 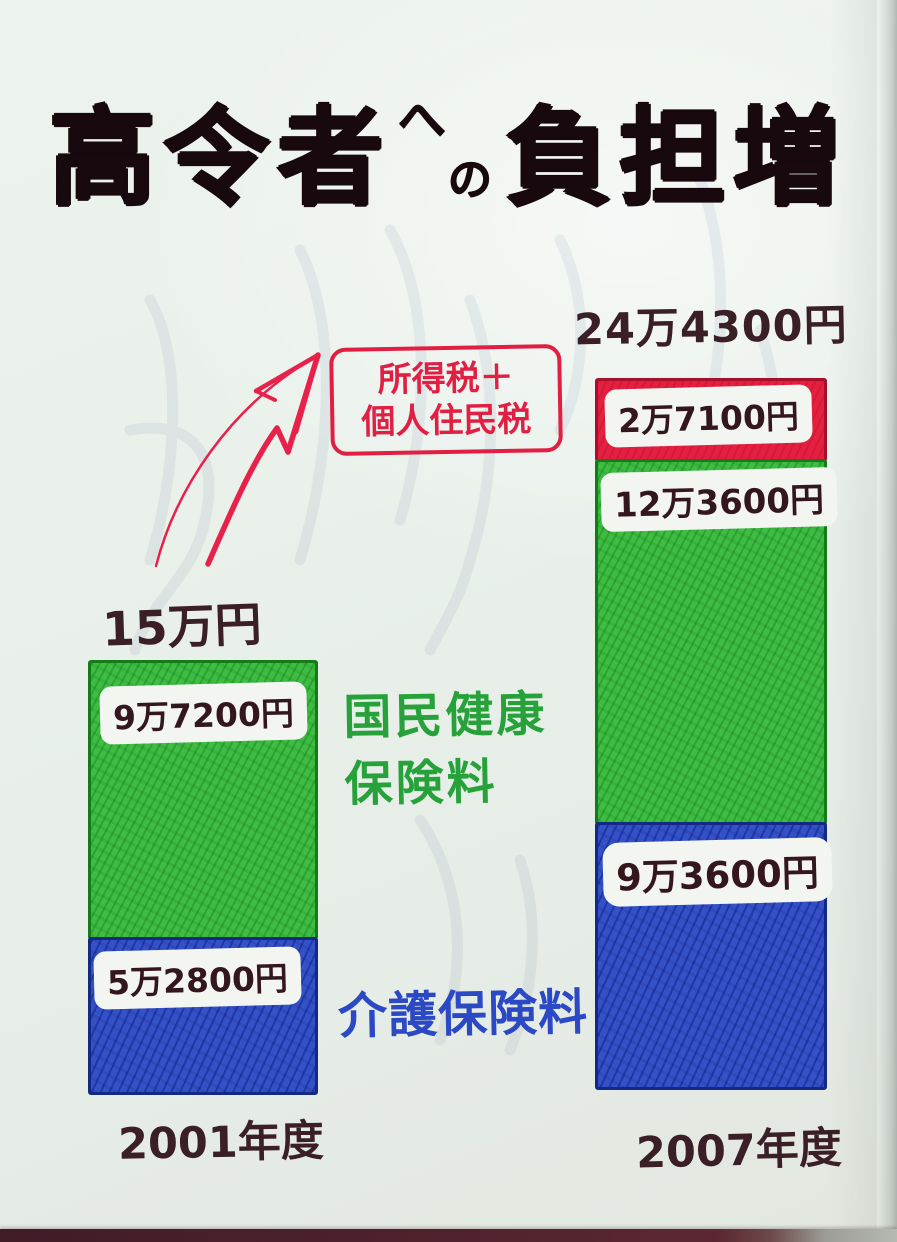 What do you see at coordinates (203, 877) in the screenshot?
I see `bar-2001: 9万7200円 5万2800円` at bounding box center [203, 877].